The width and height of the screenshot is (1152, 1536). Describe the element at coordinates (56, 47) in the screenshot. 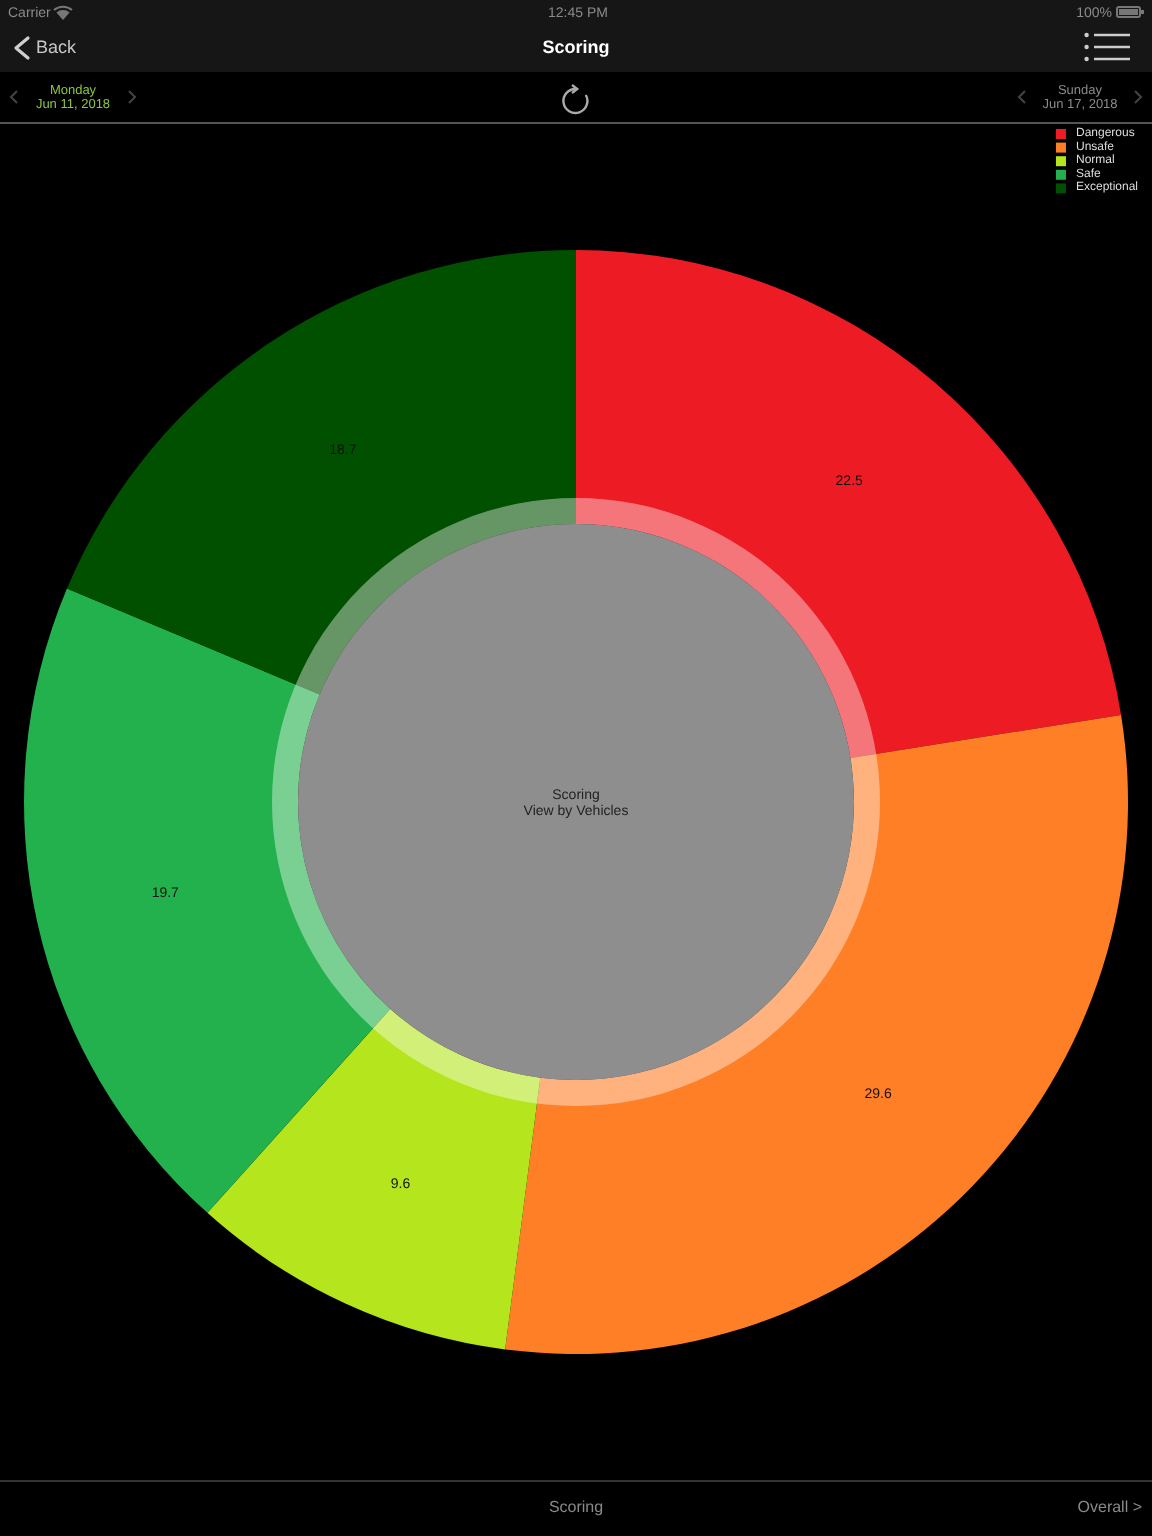

I see `text: Back` at that location.